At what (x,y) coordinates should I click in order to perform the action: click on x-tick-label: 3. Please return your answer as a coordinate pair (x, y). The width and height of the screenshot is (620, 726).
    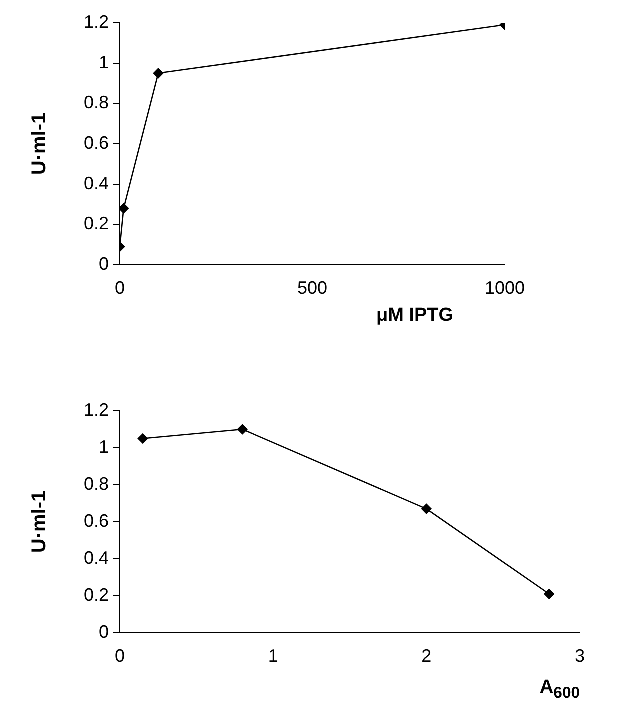
    Looking at the image, I should click on (580, 656).